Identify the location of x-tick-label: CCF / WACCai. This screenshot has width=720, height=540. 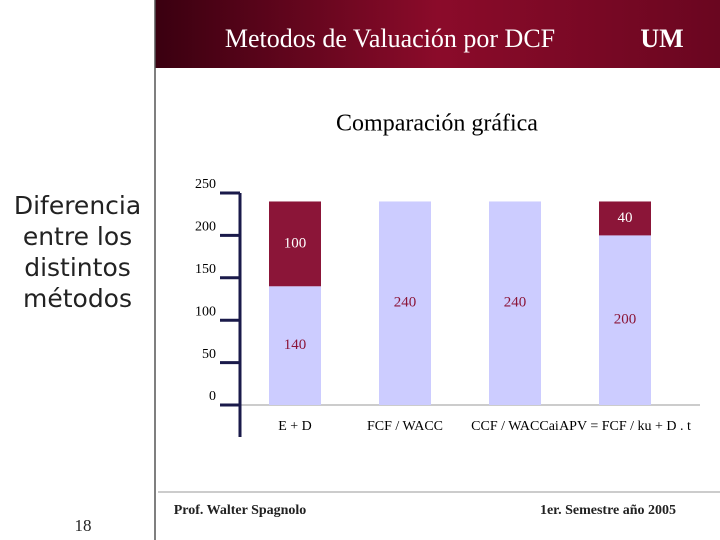
(515, 426).